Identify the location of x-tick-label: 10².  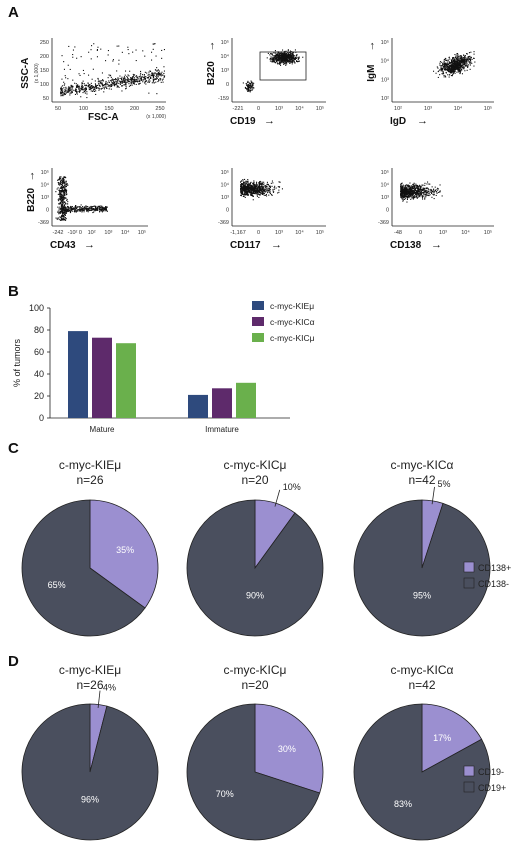
(398, 109).